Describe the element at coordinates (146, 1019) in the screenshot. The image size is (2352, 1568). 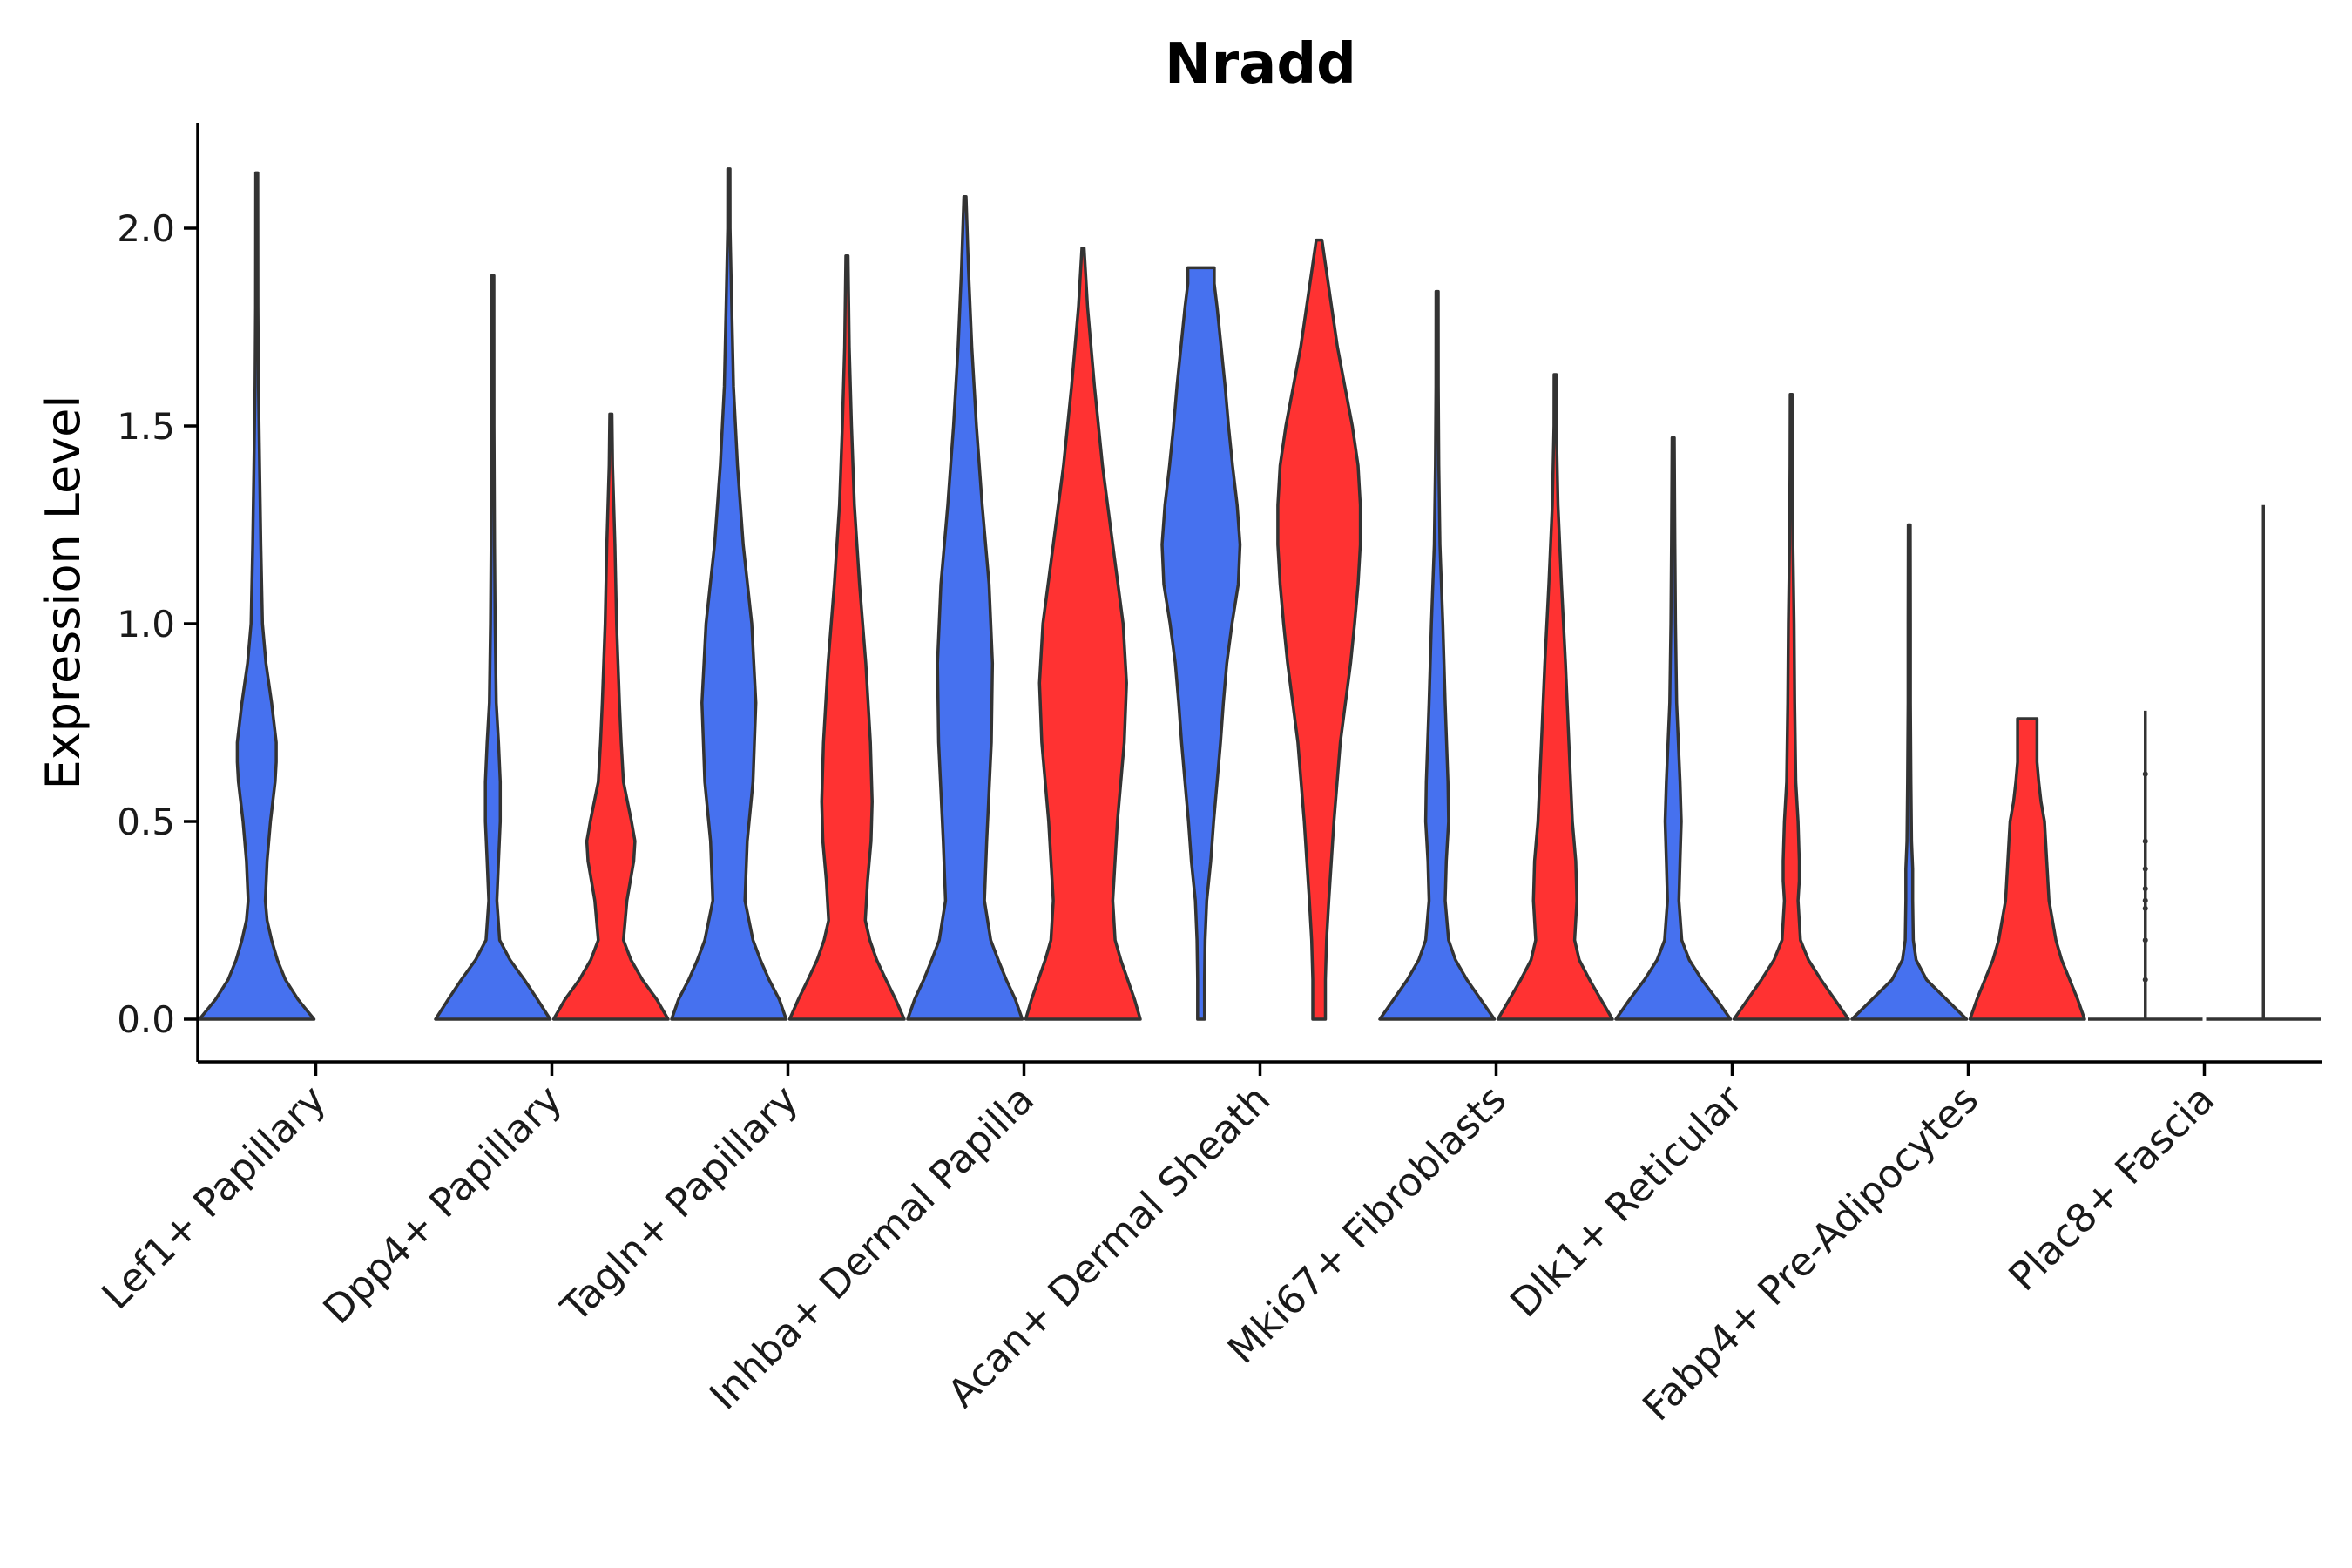
I see `y-tick-label: 0.0` at that location.